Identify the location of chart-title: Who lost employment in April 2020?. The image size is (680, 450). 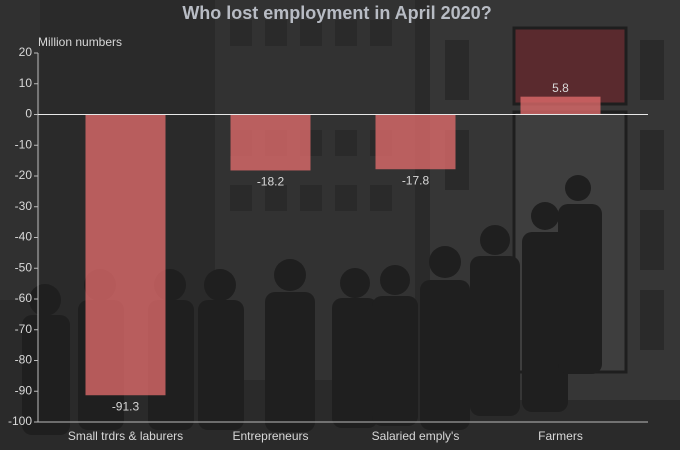
(336, 13).